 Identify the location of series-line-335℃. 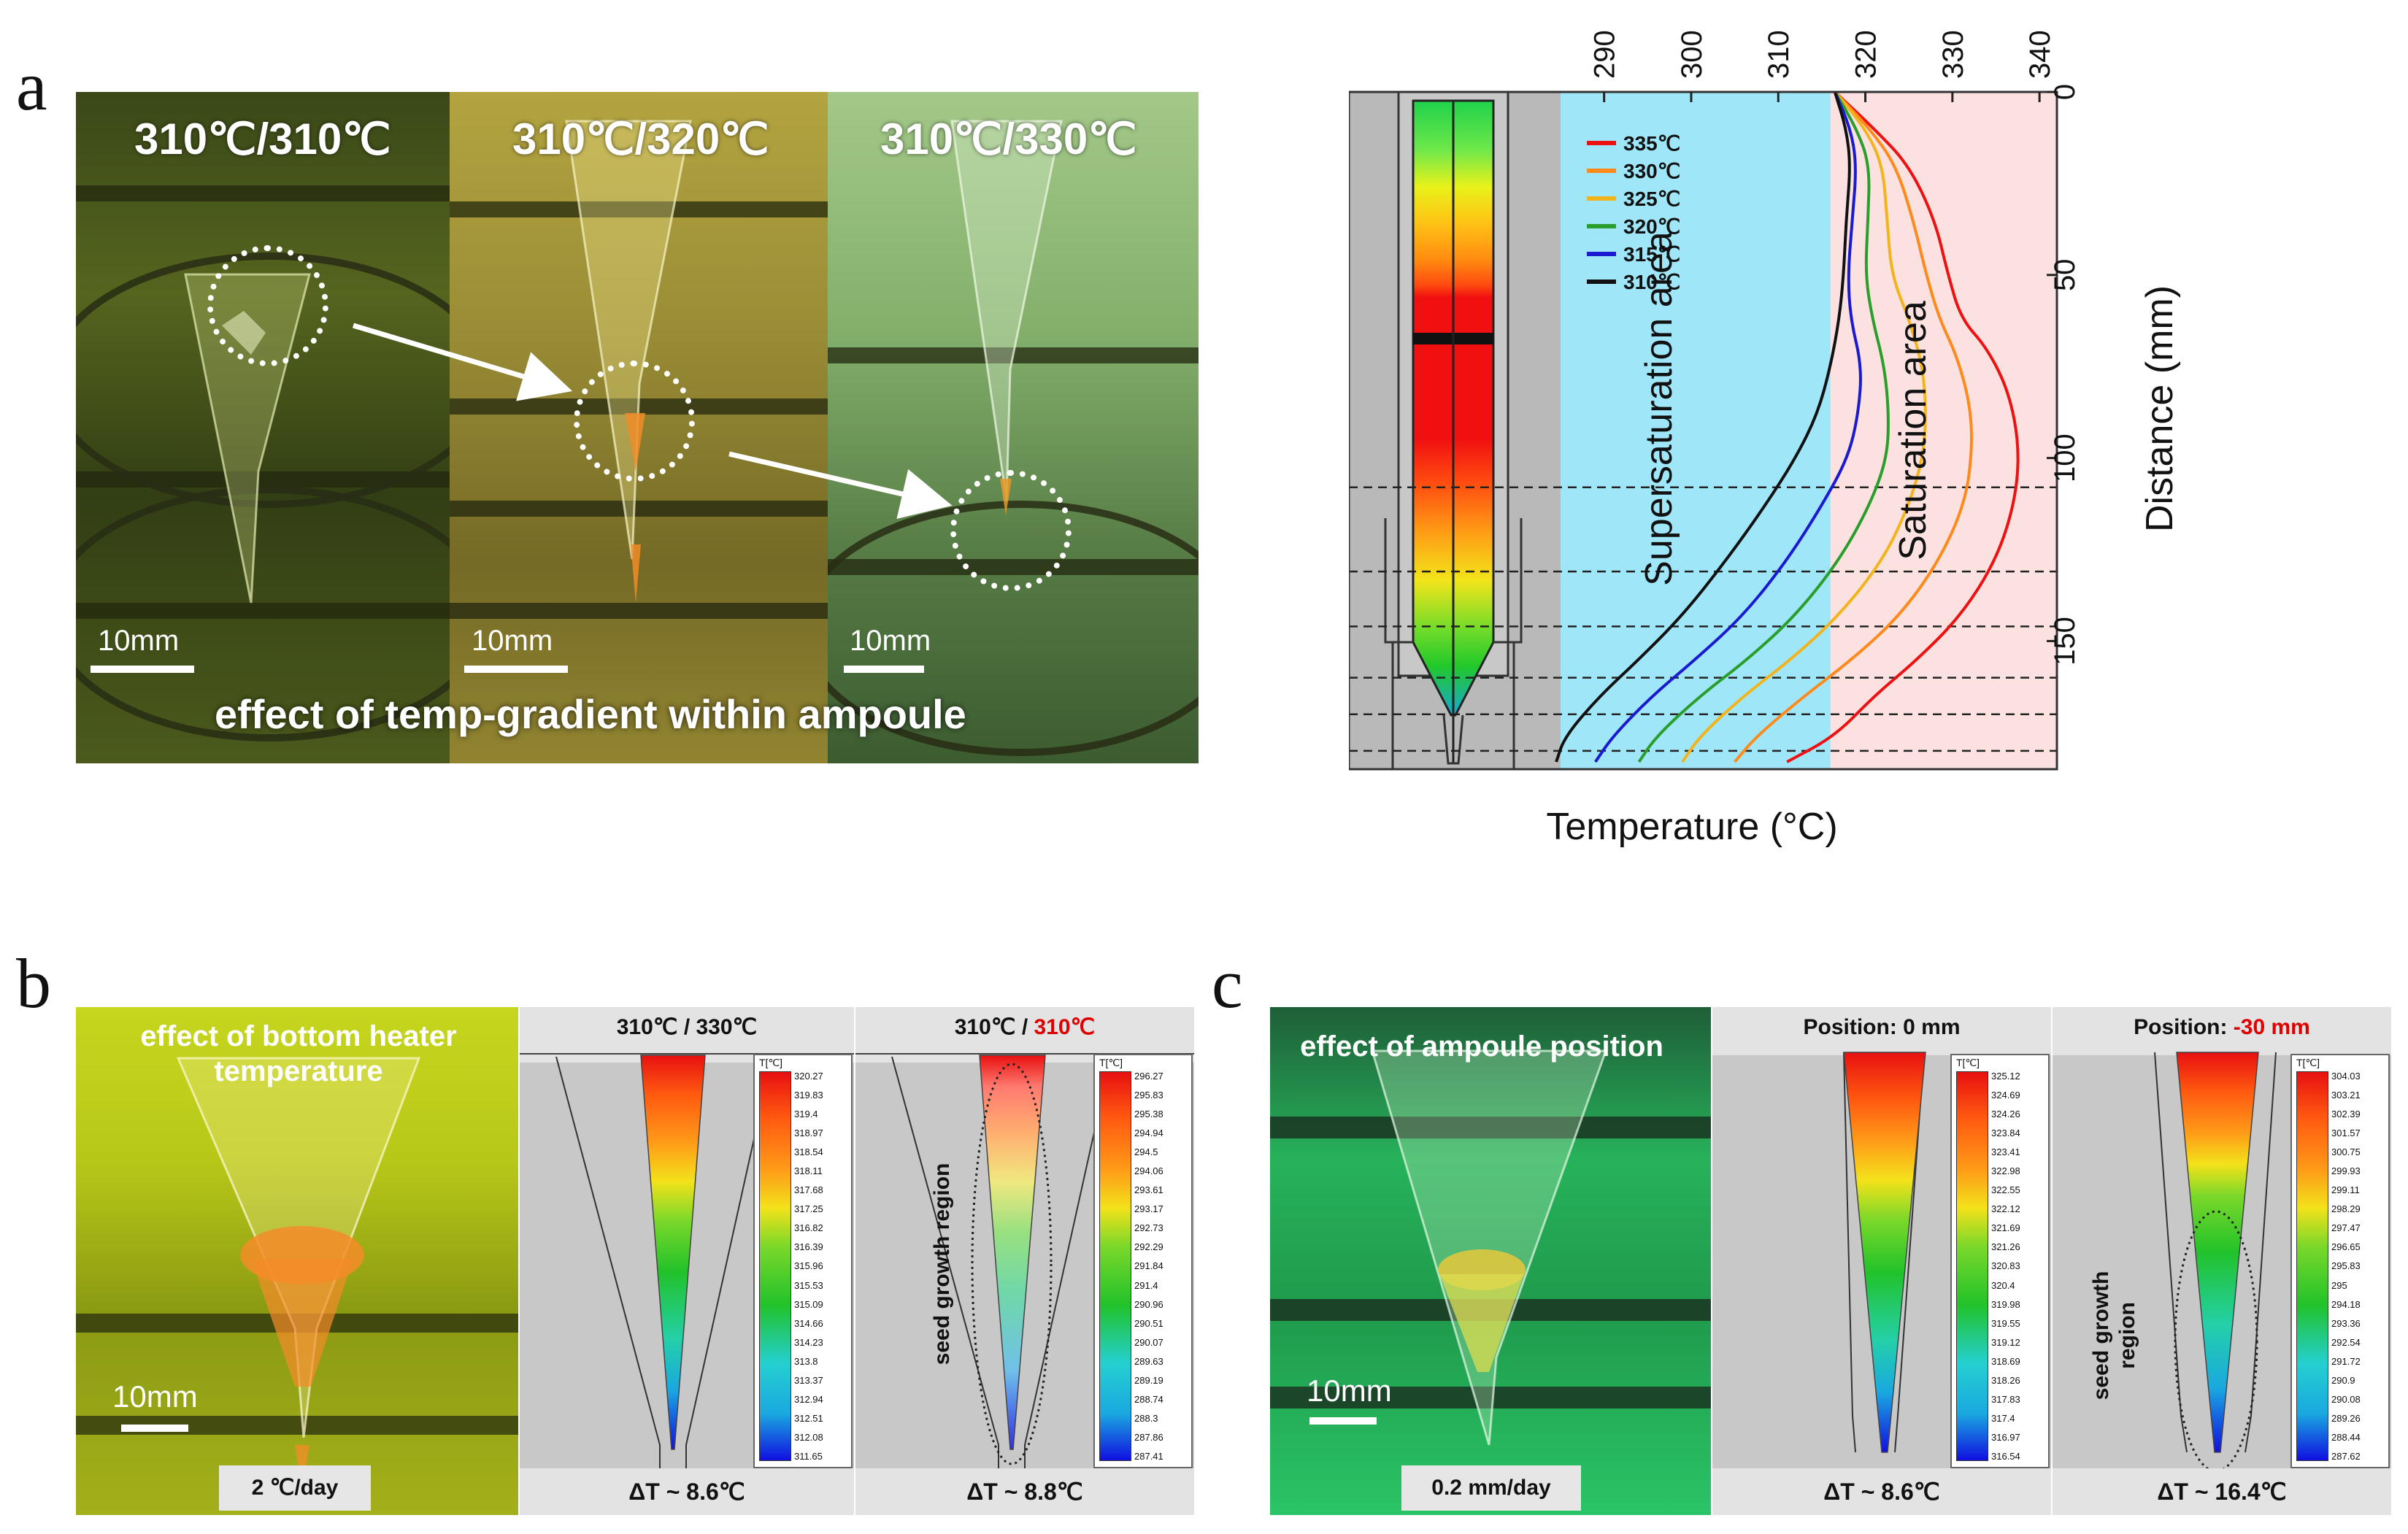
(1903, 426).